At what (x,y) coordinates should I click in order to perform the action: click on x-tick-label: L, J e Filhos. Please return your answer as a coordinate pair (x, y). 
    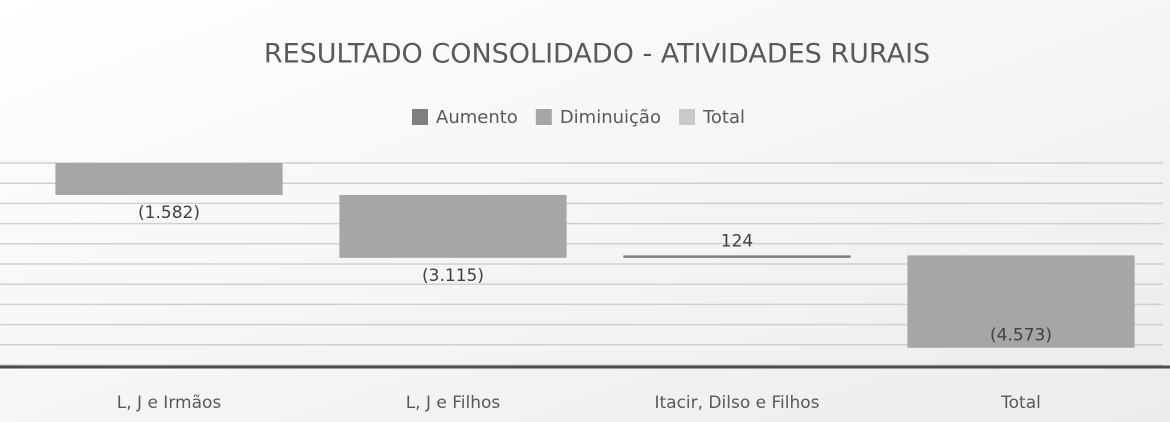
    Looking at the image, I should click on (453, 403).